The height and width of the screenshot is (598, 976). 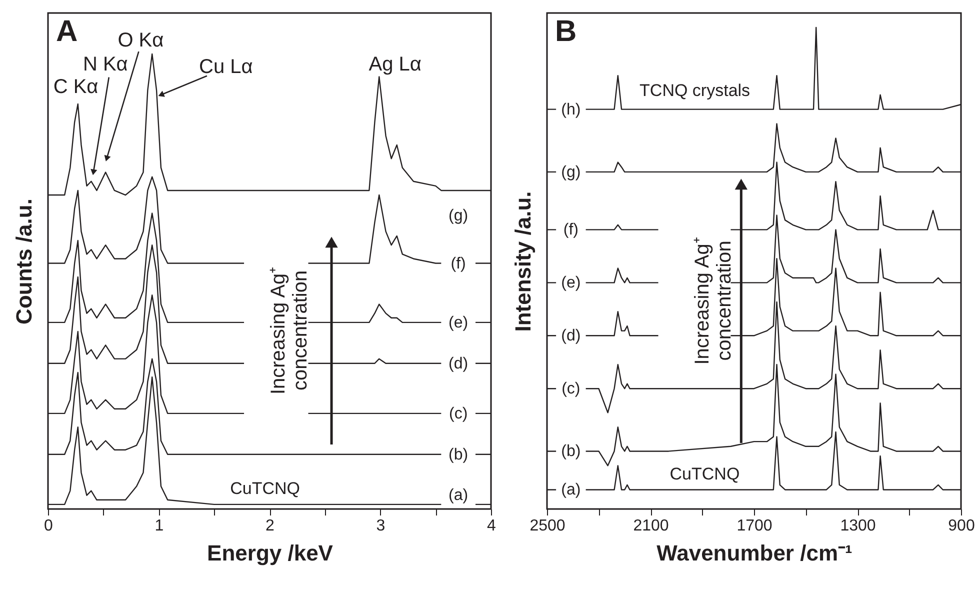 I want to click on annotation: N Kα, so click(x=105, y=64).